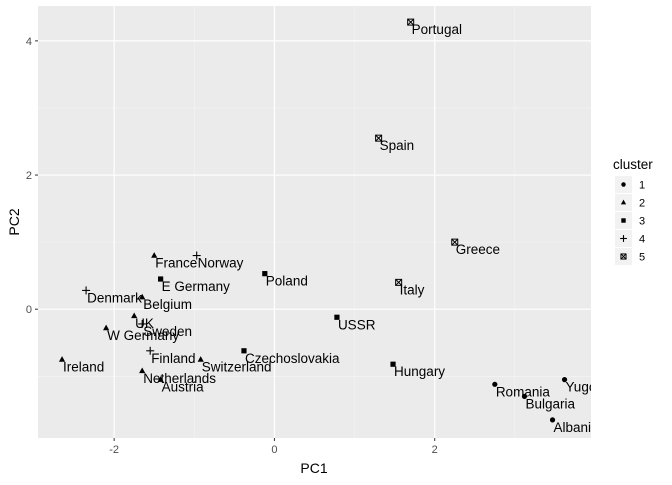  What do you see at coordinates (411, 22) in the screenshot?
I see `data-point-portugal` at bounding box center [411, 22].